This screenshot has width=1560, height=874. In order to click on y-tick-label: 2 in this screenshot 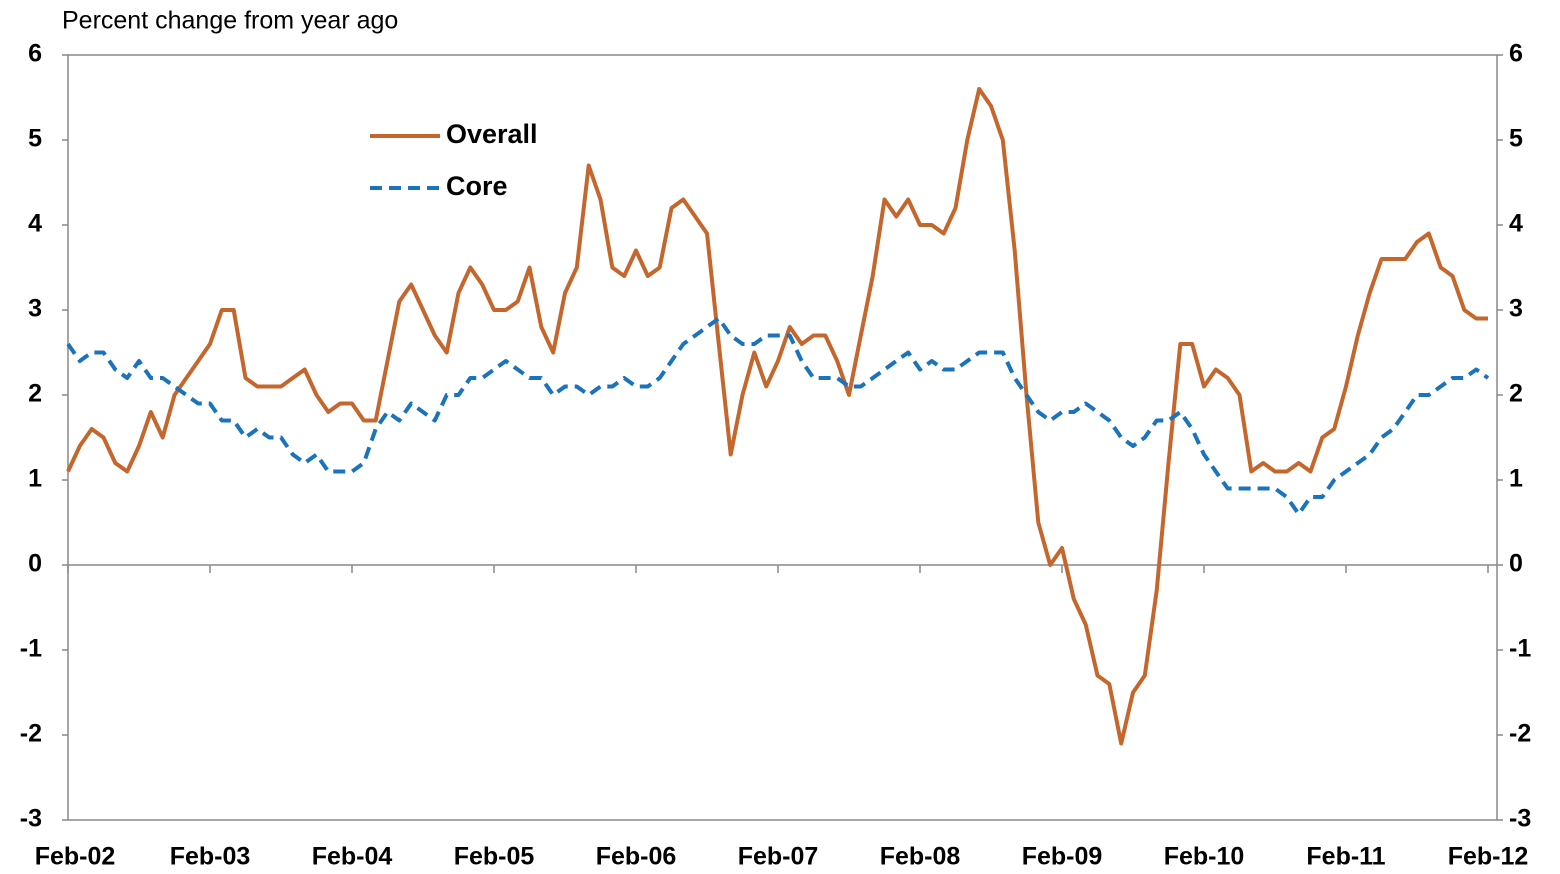, I will do `click(35, 394)`.